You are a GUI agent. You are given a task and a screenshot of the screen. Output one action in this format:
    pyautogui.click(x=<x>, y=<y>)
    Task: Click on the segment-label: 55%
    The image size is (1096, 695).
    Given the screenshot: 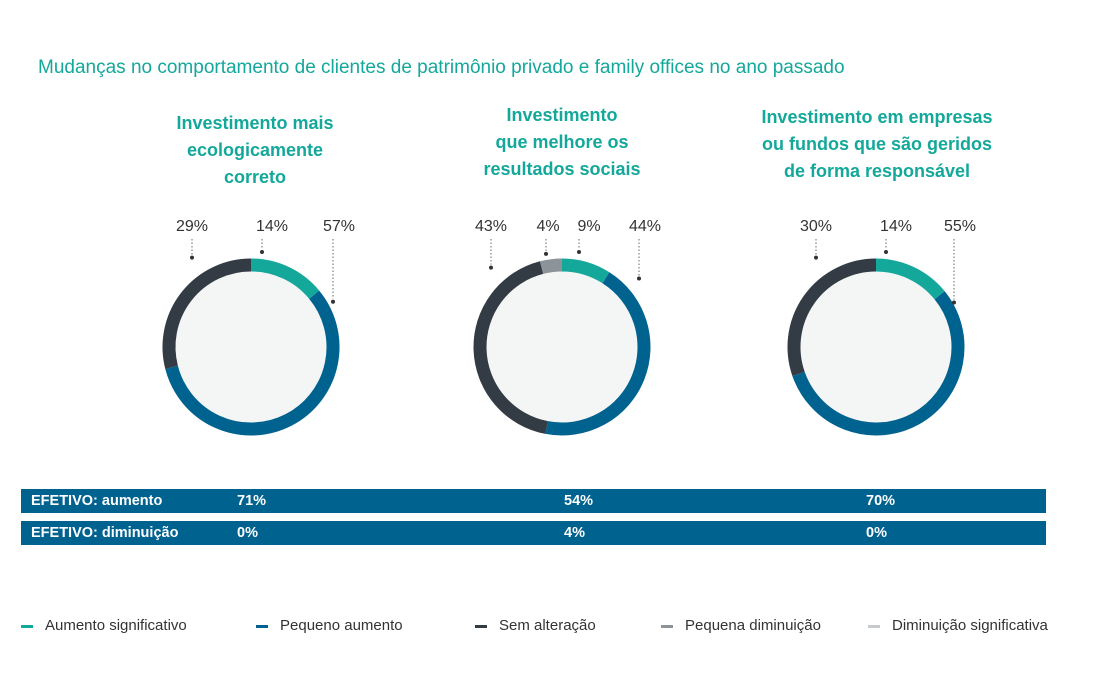 What is the action you would take?
    pyautogui.click(x=960, y=226)
    